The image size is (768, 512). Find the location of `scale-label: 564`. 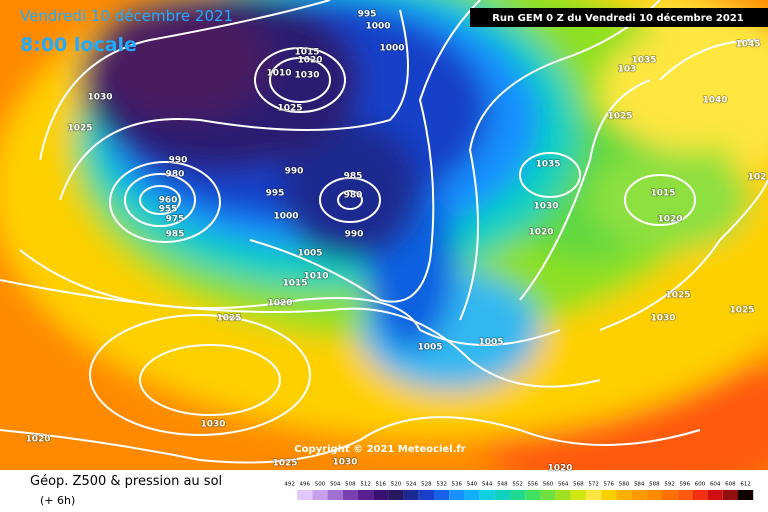

scale-label: 564 is located at coordinates (563, 485).